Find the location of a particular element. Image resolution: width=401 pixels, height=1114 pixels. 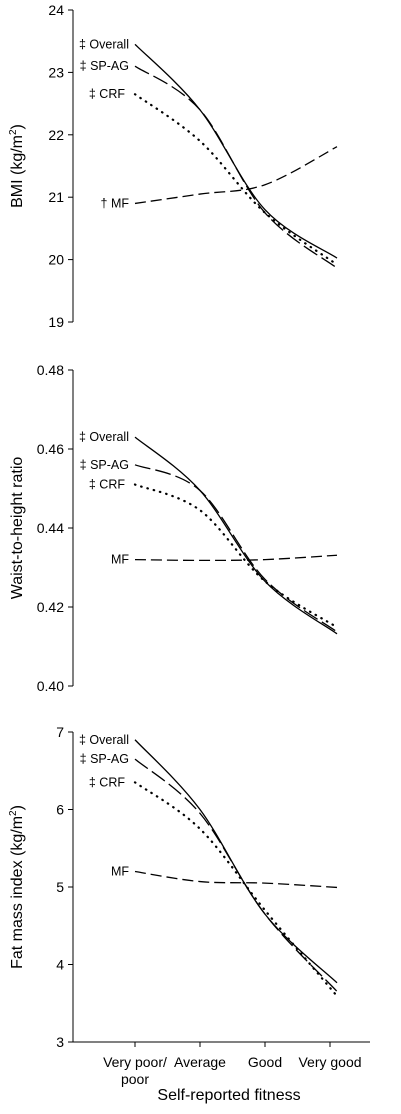

x-tick-label: Good is located at coordinates (265, 1062).